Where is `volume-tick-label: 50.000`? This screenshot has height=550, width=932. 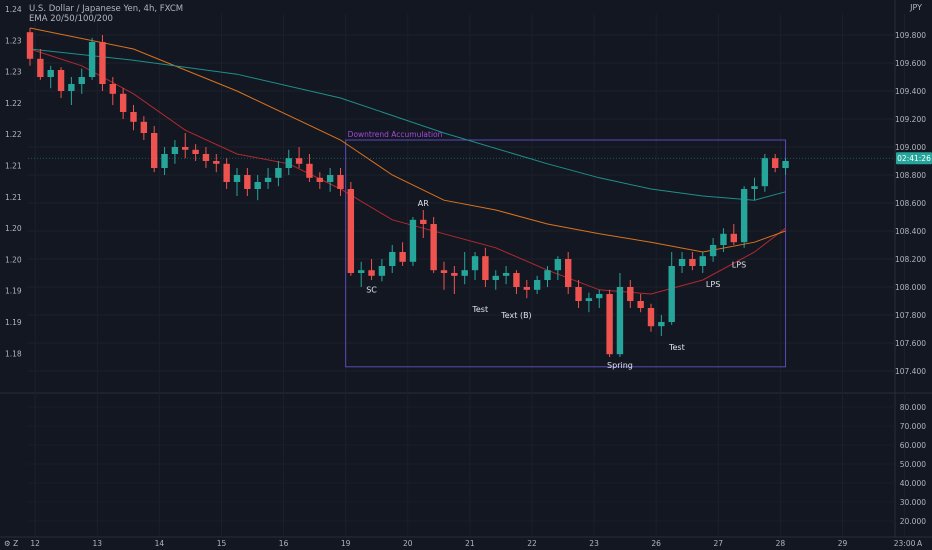
volume-tick-label: 50.000 is located at coordinates (913, 464).